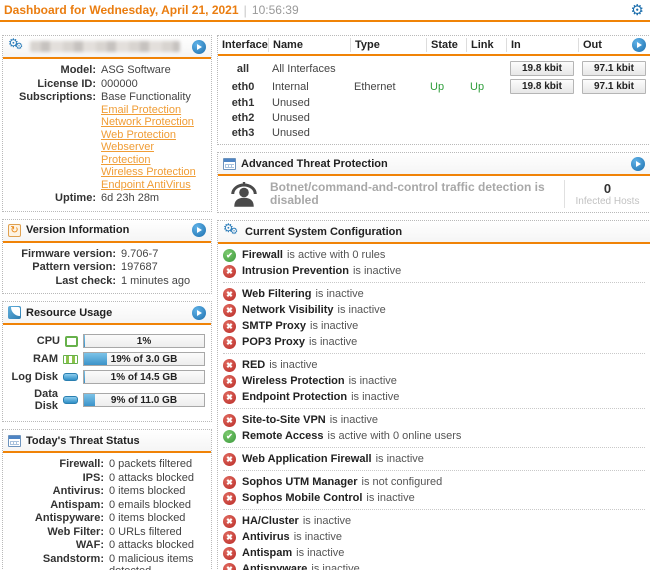 The width and height of the screenshot is (650, 570). What do you see at coordinates (127, 153) in the screenshot?
I see `subscription-link-webserver: Webserver Protection` at bounding box center [127, 153].